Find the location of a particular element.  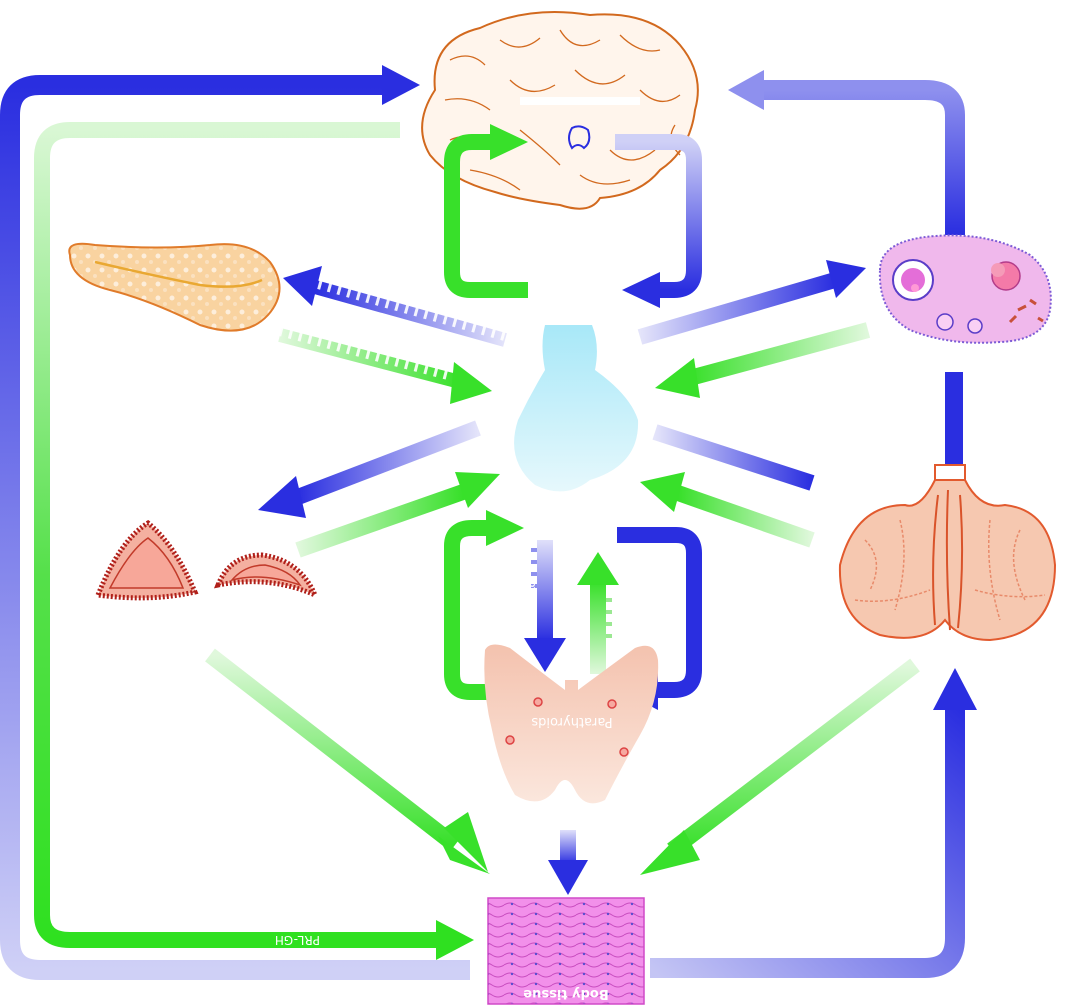

t3t4-top-label: T3, T4 is located at coordinates (436, 240).